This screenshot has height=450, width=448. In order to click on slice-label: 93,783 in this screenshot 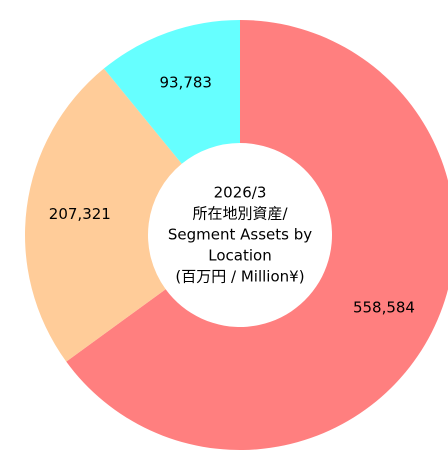, I will do `click(185, 82)`.